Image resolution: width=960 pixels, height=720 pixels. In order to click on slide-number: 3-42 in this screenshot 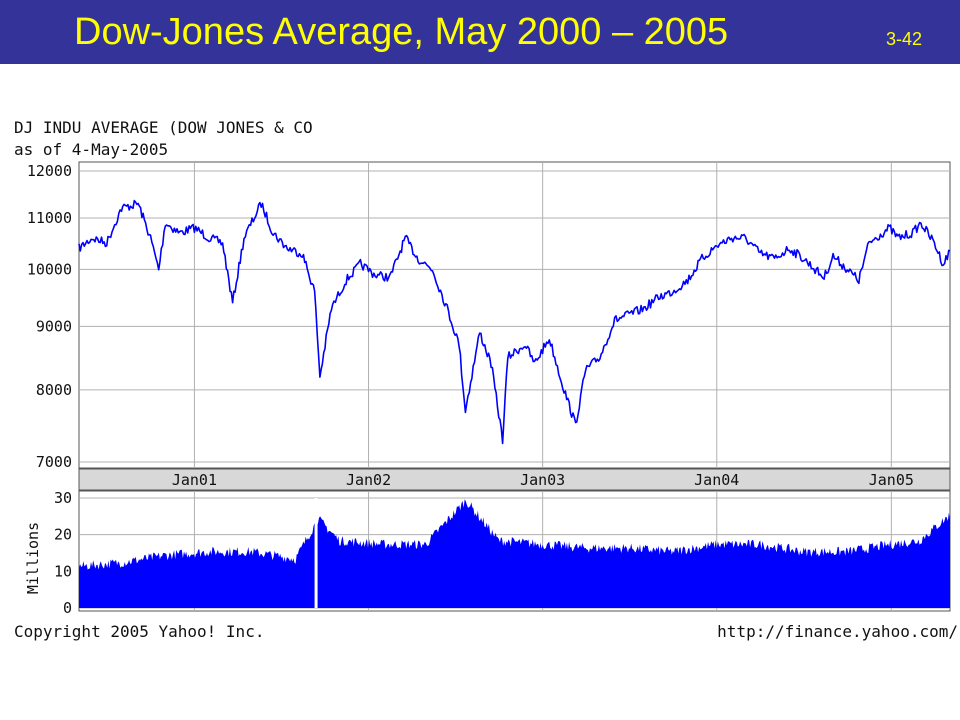, I will do `click(903, 39)`.